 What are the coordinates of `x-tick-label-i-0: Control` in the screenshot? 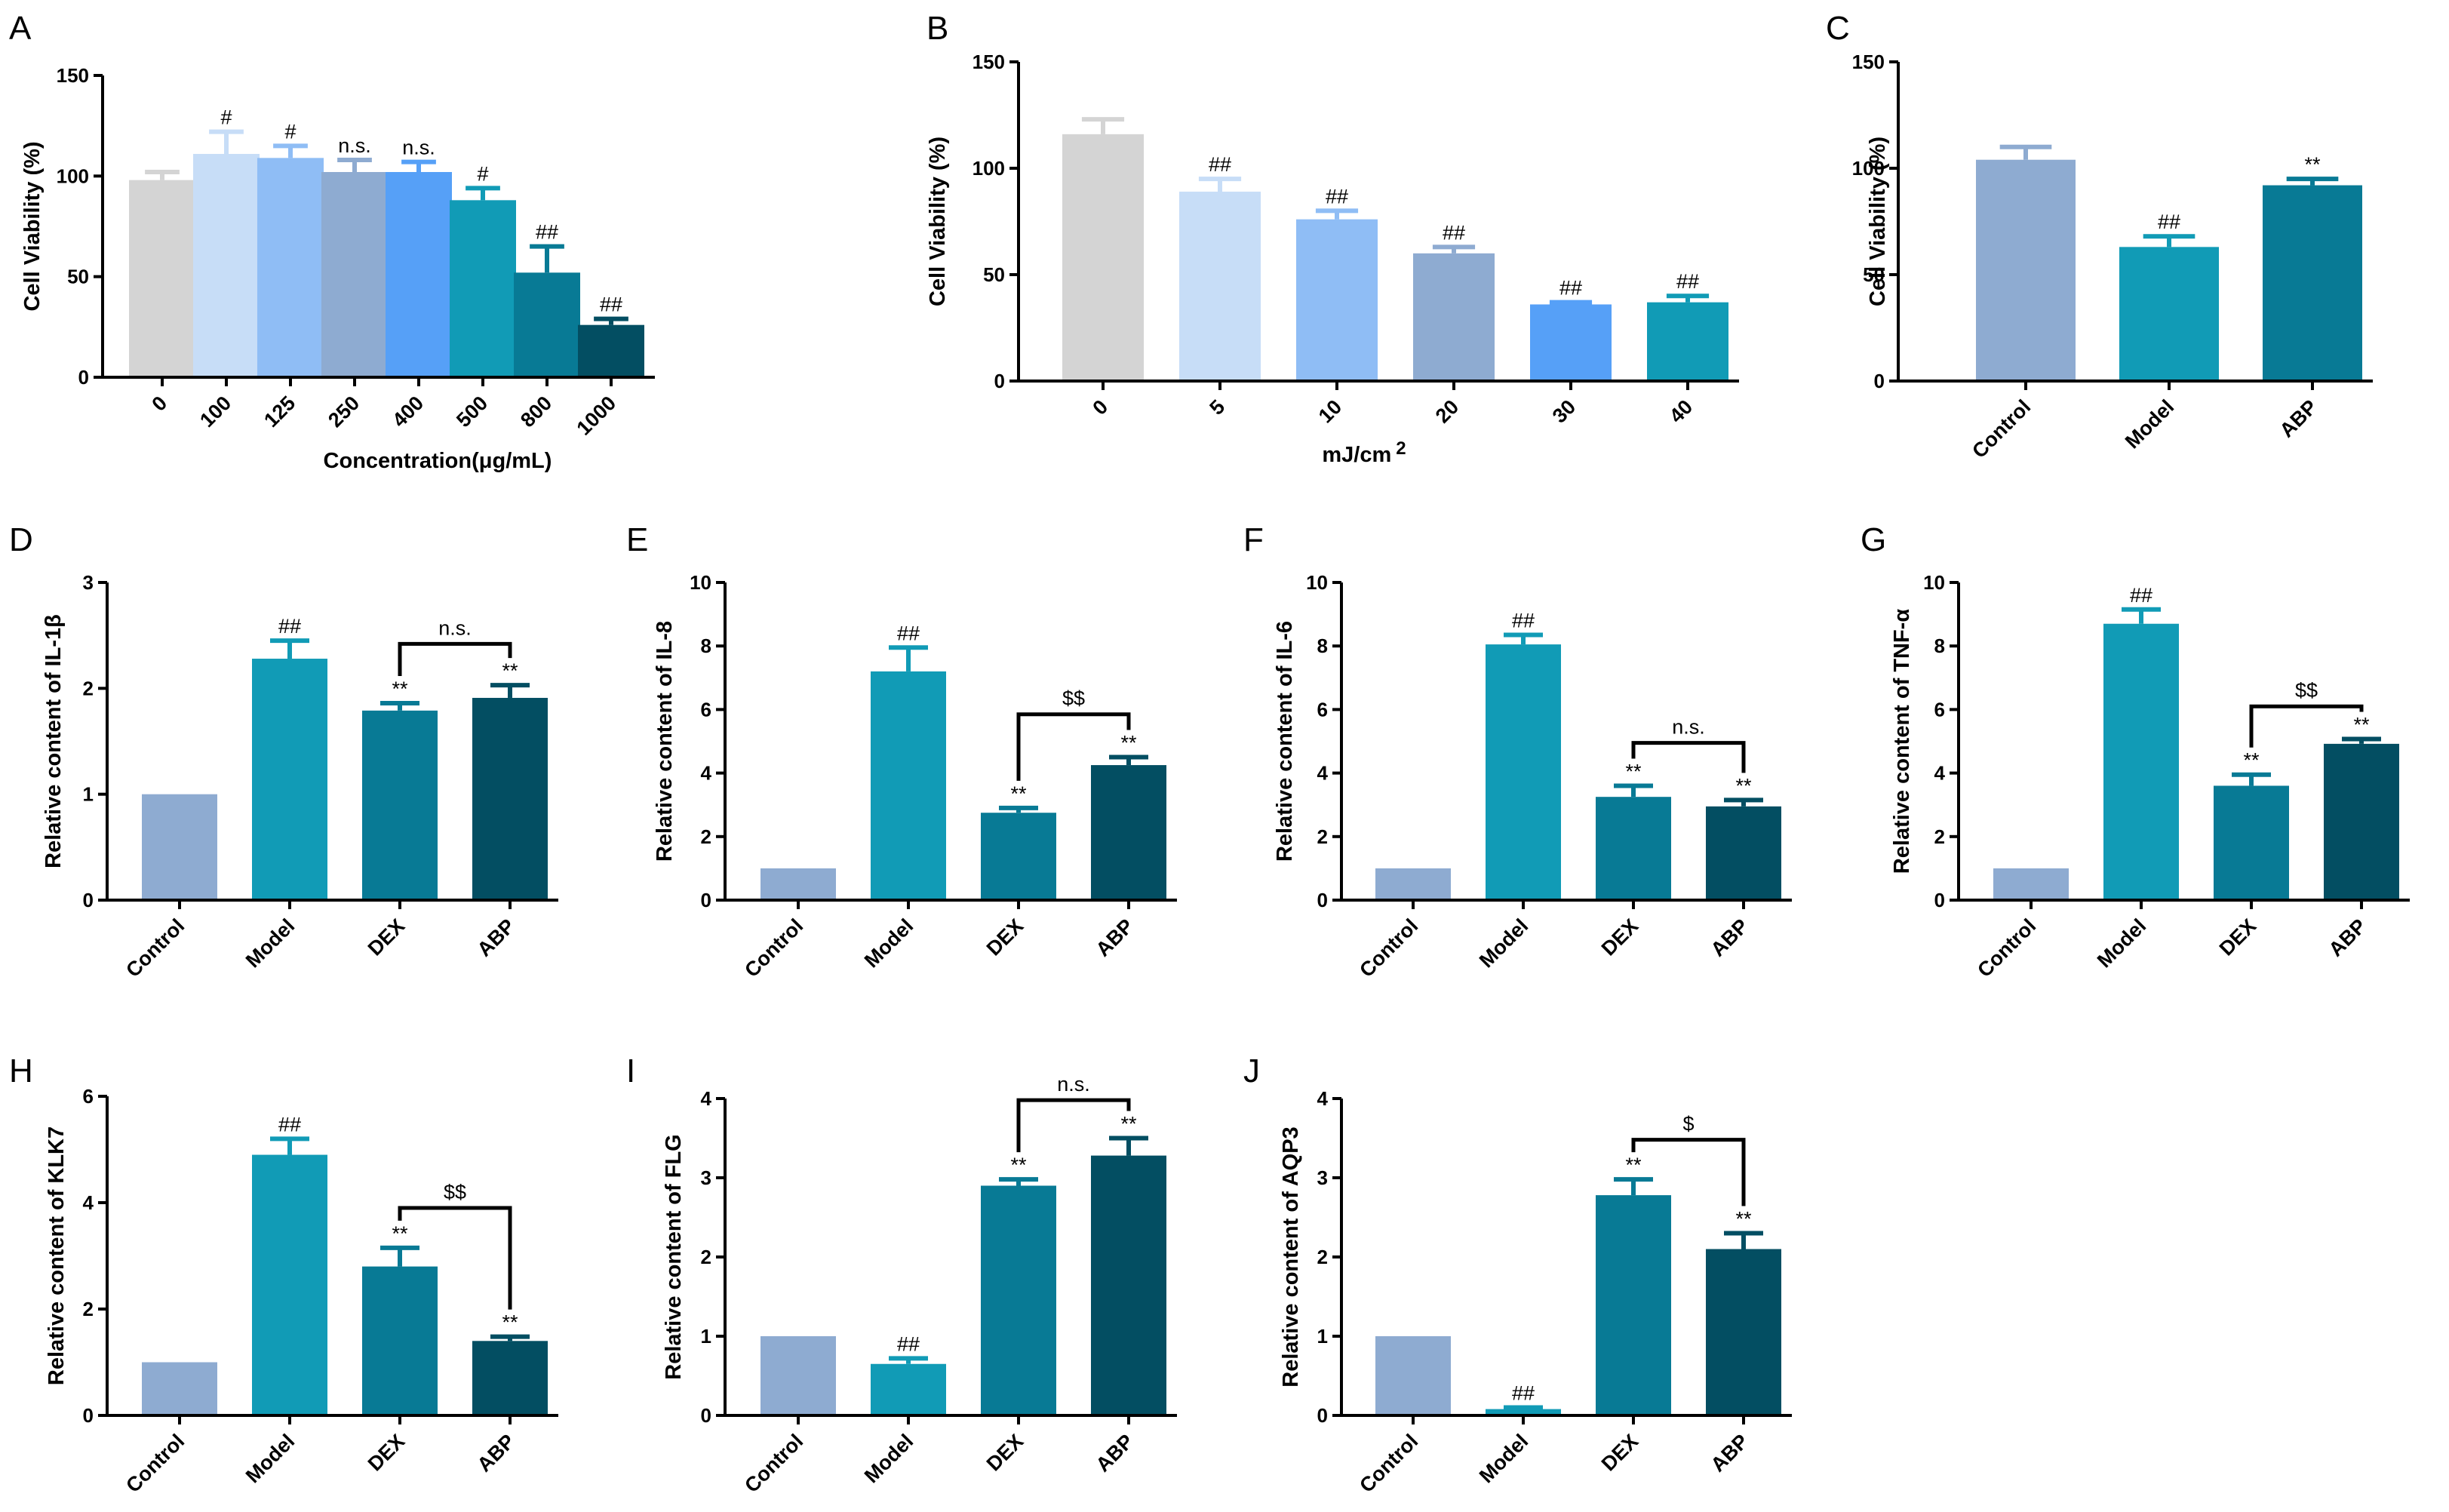 It's located at (773, 1463).